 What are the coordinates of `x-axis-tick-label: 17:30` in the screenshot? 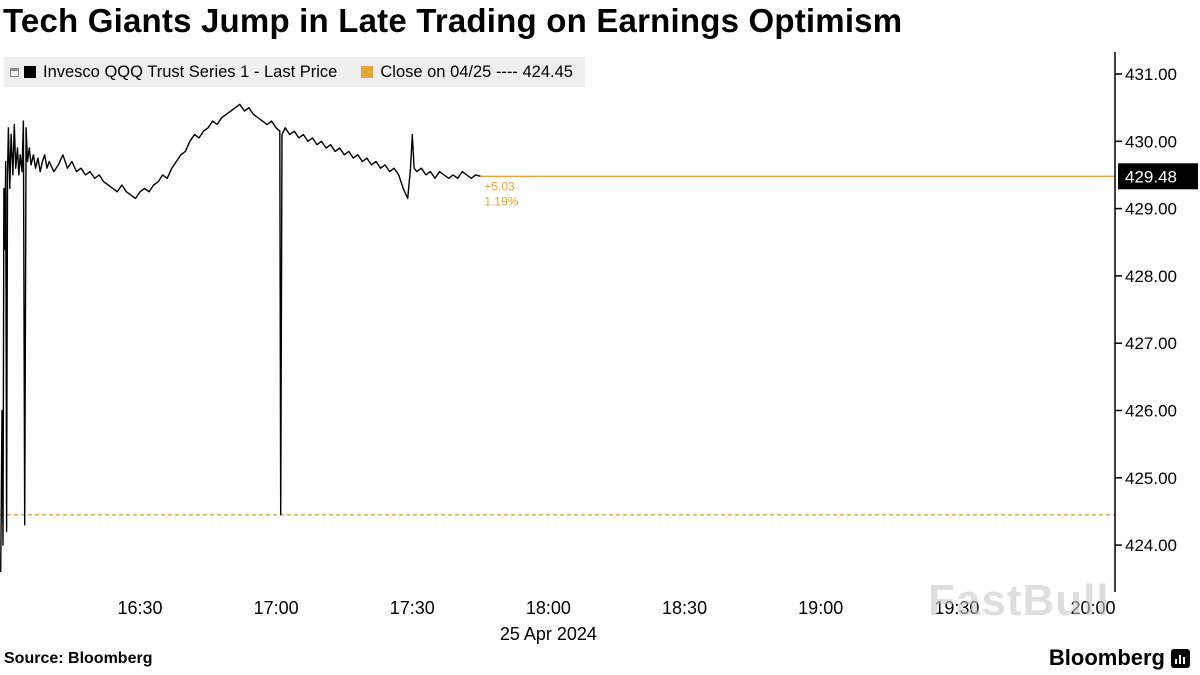 It's located at (412, 608).